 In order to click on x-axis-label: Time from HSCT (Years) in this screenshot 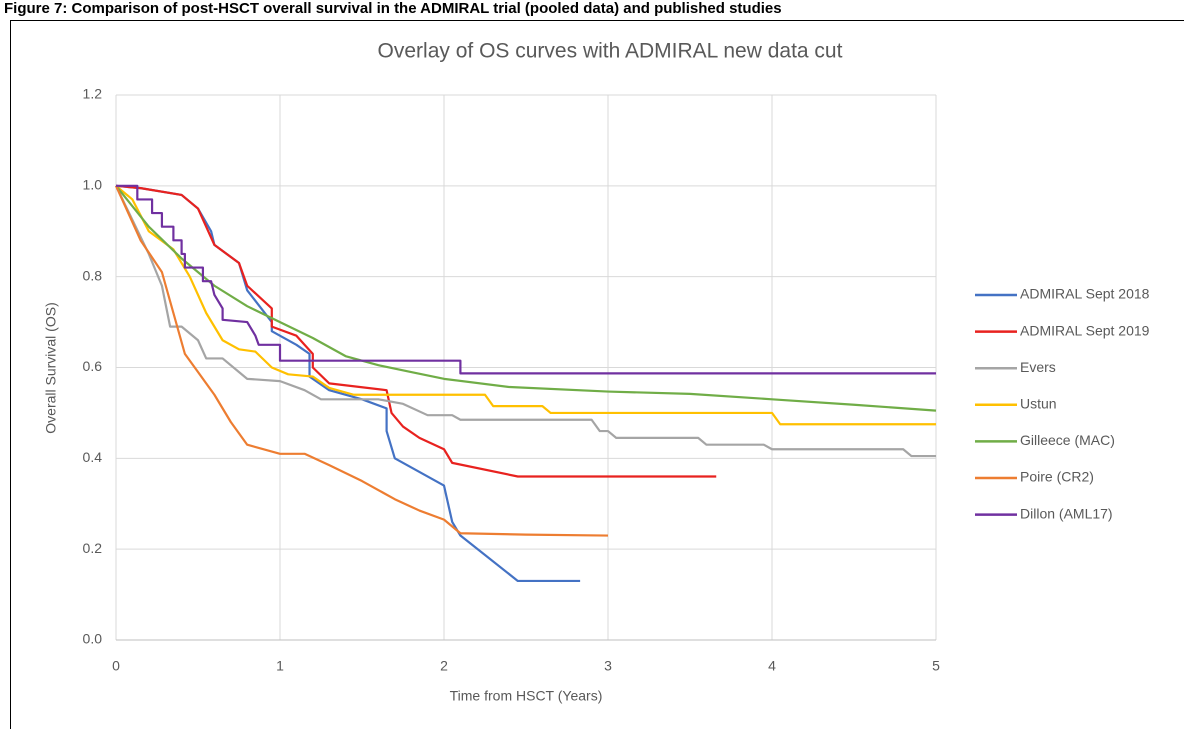, I will do `click(526, 696)`.